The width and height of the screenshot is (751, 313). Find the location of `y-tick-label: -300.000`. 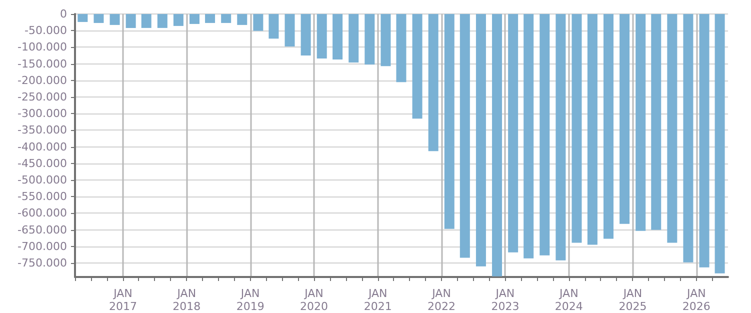

y-tick-label: -300.000 is located at coordinates (42, 113).